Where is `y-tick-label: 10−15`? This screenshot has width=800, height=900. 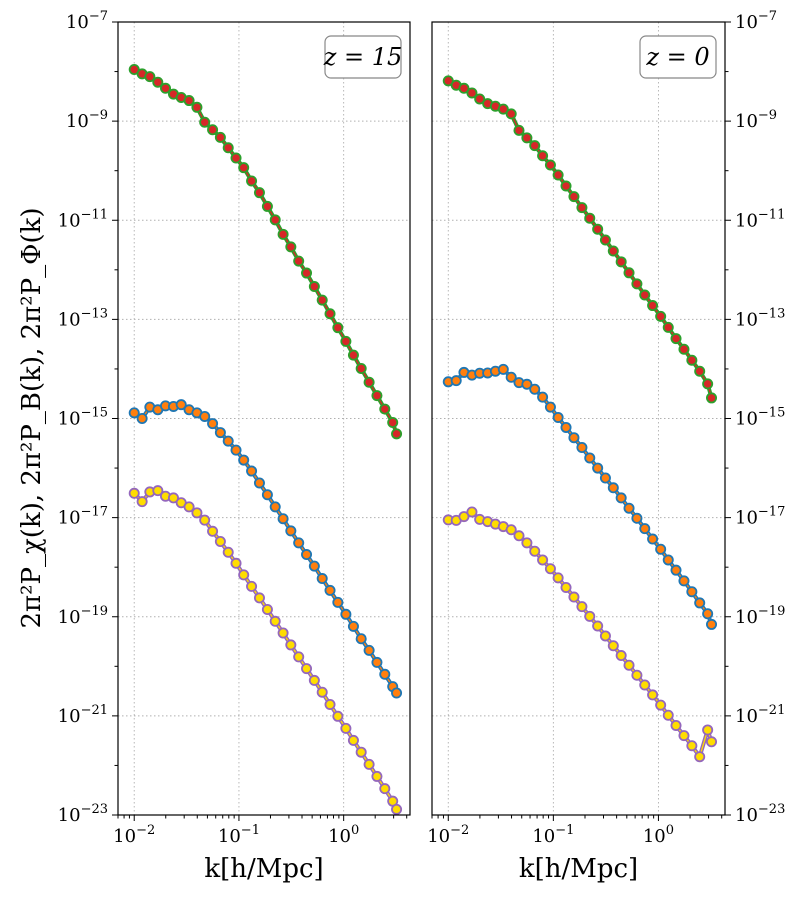
y-tick-label: 10−15 is located at coordinates (83, 418).